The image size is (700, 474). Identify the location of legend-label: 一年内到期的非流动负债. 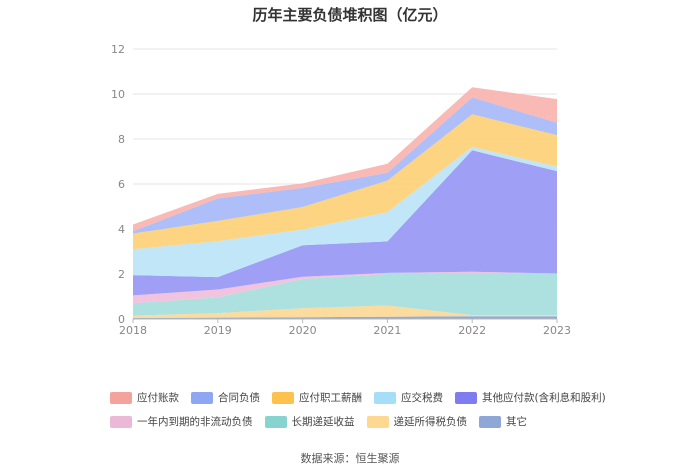
(195, 422).